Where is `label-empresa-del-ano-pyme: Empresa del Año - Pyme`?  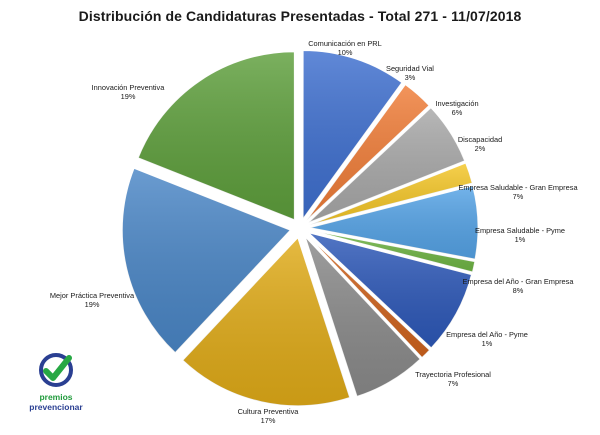
label-empresa-del-ano-pyme: Empresa del Año - Pyme is located at coordinates (487, 334).